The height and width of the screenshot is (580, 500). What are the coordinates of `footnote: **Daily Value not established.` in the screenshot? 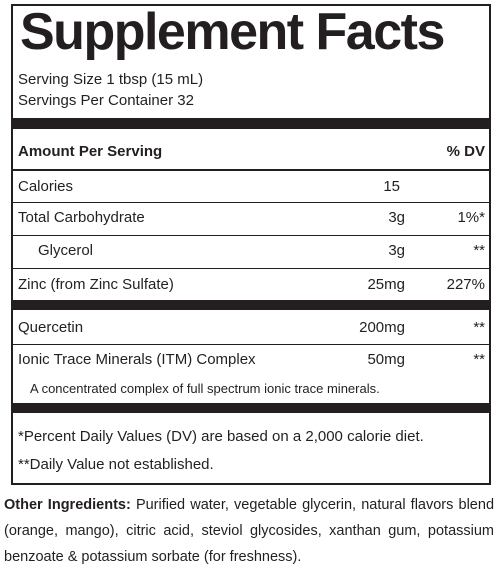 It's located at (116, 464).